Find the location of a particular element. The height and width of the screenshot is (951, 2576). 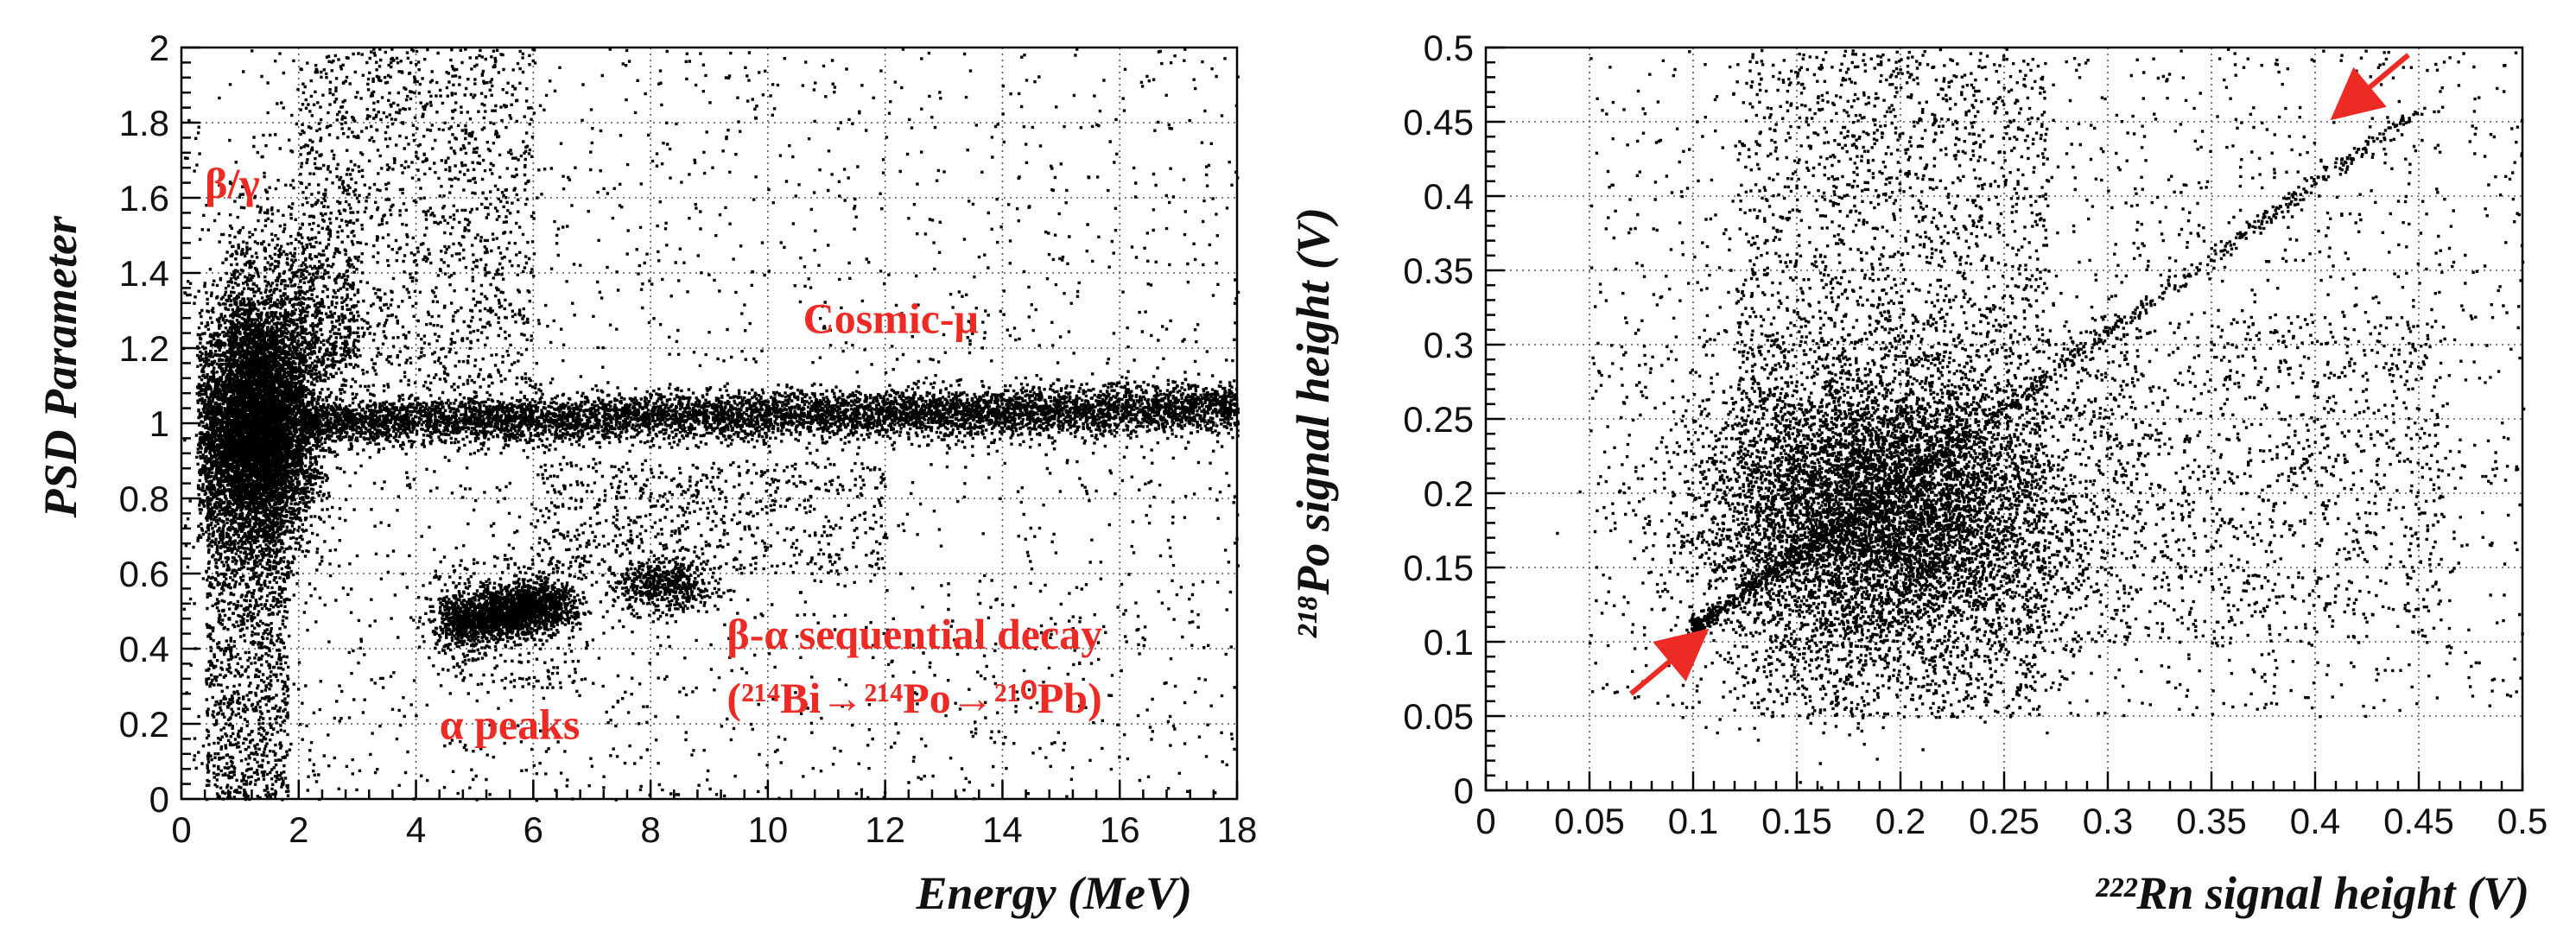

annotation-cosmic-mu: Cosmic-μ is located at coordinates (891, 319).